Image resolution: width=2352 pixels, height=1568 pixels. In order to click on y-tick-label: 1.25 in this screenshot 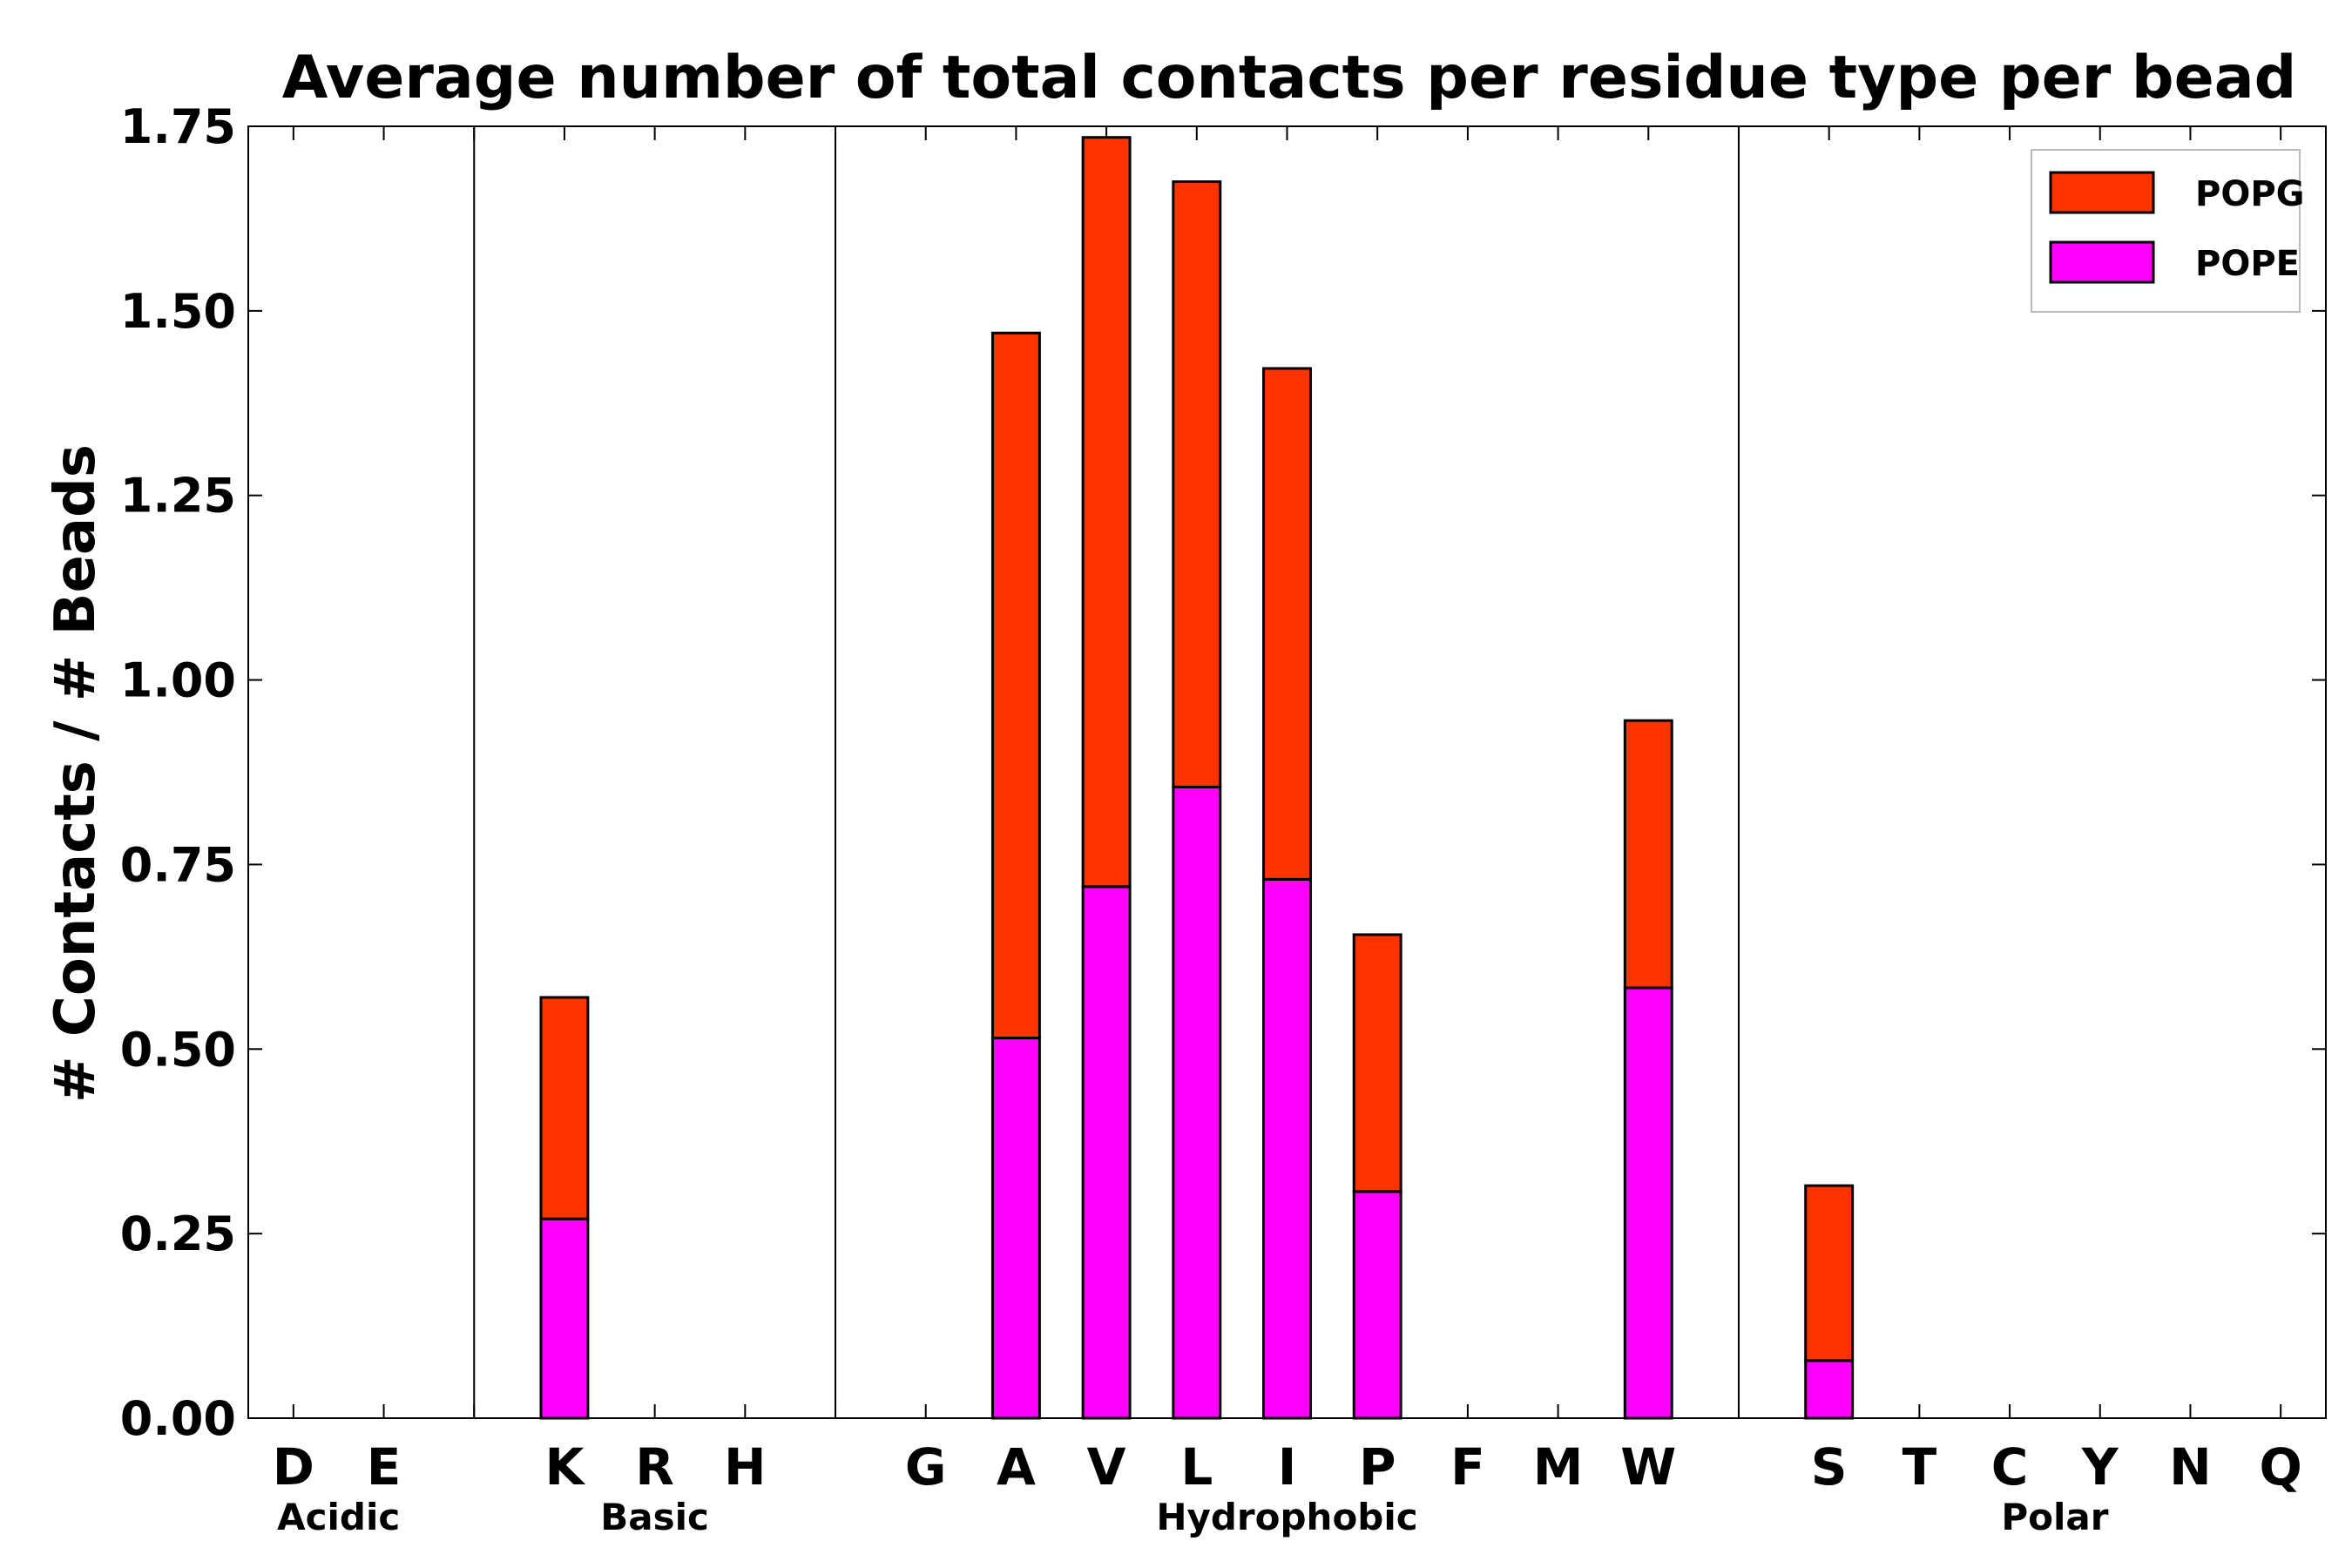, I will do `click(178, 496)`.